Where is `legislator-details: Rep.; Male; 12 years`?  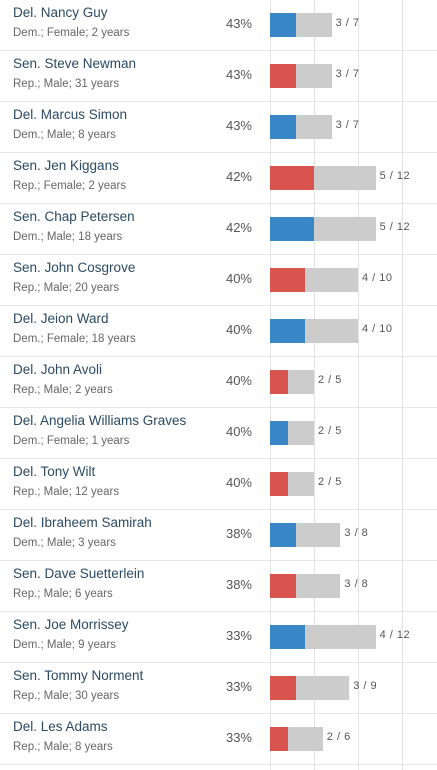
legislator-details: Rep.; Male; 12 years is located at coordinates (66, 492).